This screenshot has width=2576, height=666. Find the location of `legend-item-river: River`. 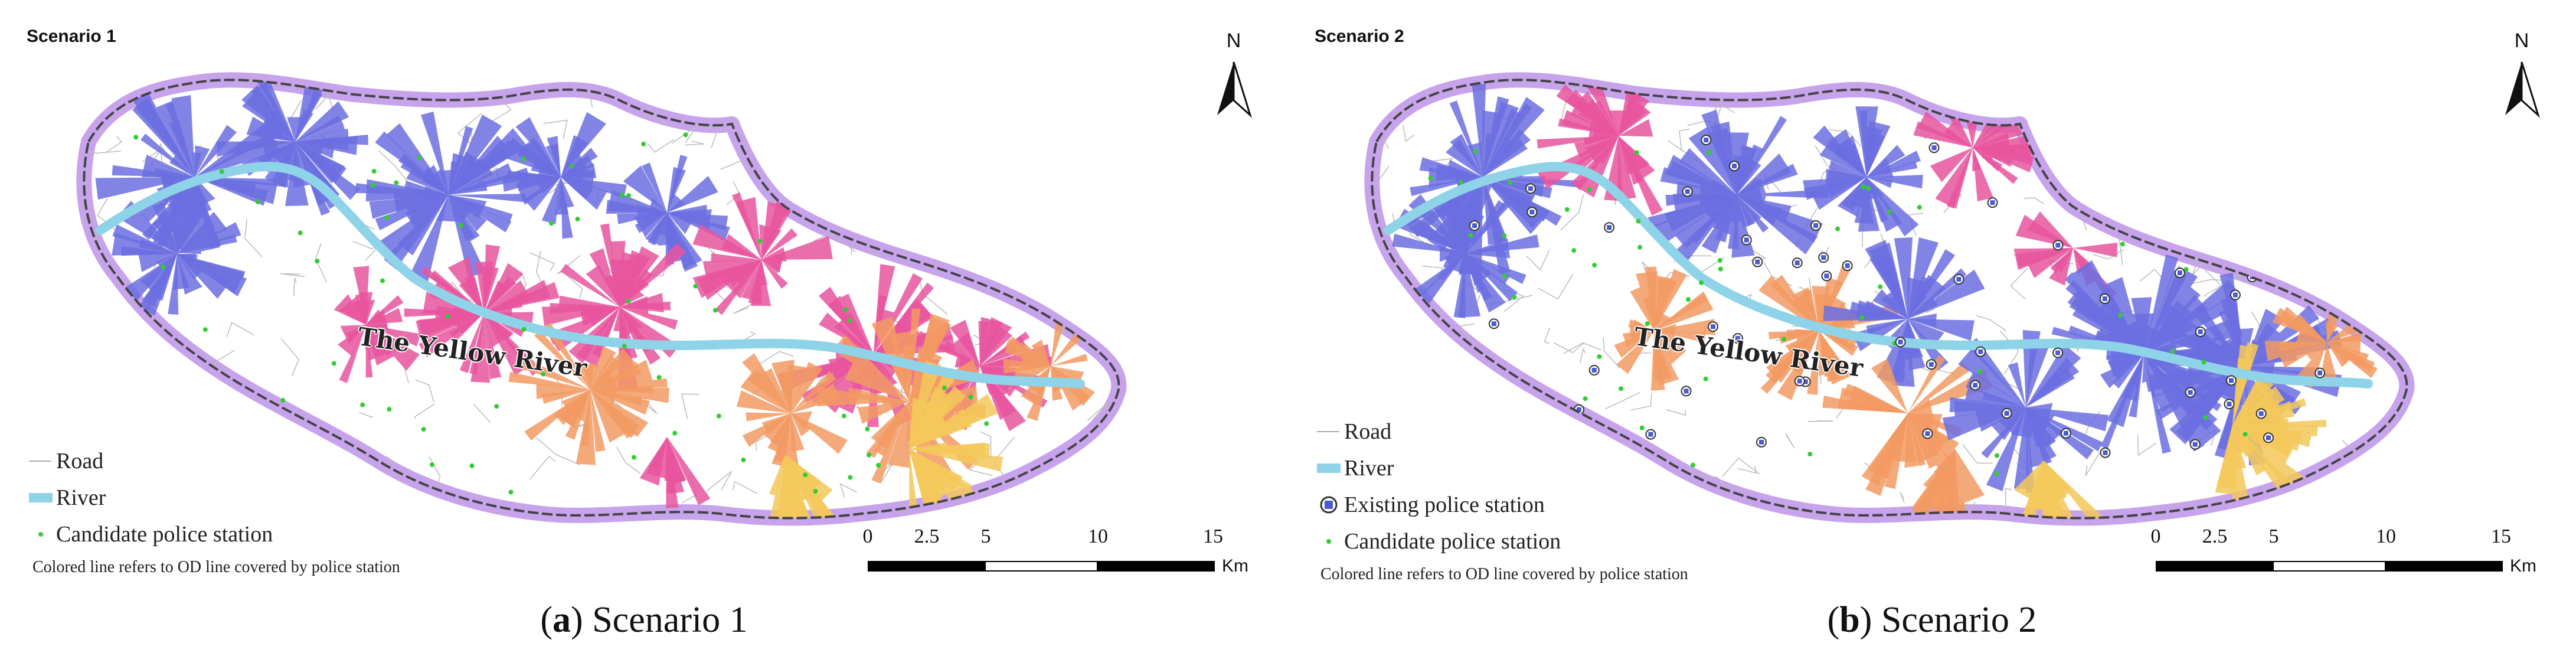

legend-item-river: River is located at coordinates (1501, 469).